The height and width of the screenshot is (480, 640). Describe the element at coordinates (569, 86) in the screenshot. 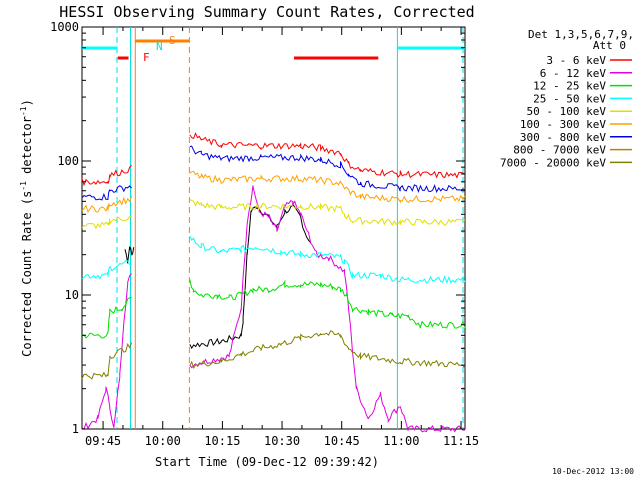

I see `legend-label: 12 - 25 keV` at that location.